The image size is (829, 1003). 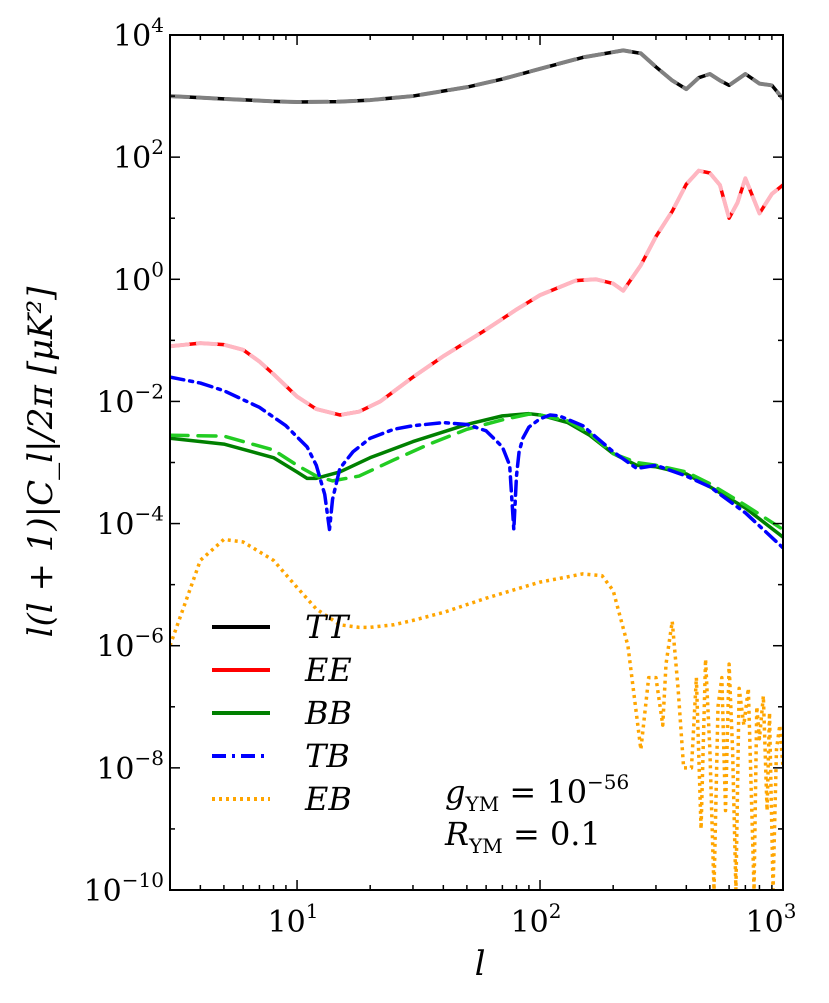 I want to click on y-tick-label: 10⁰, so click(x=138, y=277).